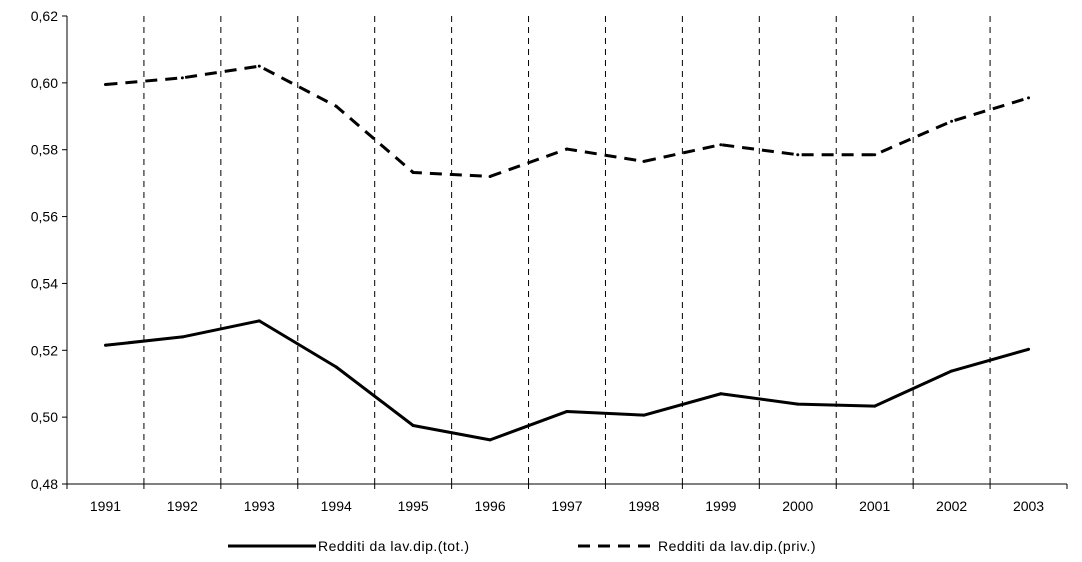  I want to click on x-tick-label: 1993, so click(259, 506).